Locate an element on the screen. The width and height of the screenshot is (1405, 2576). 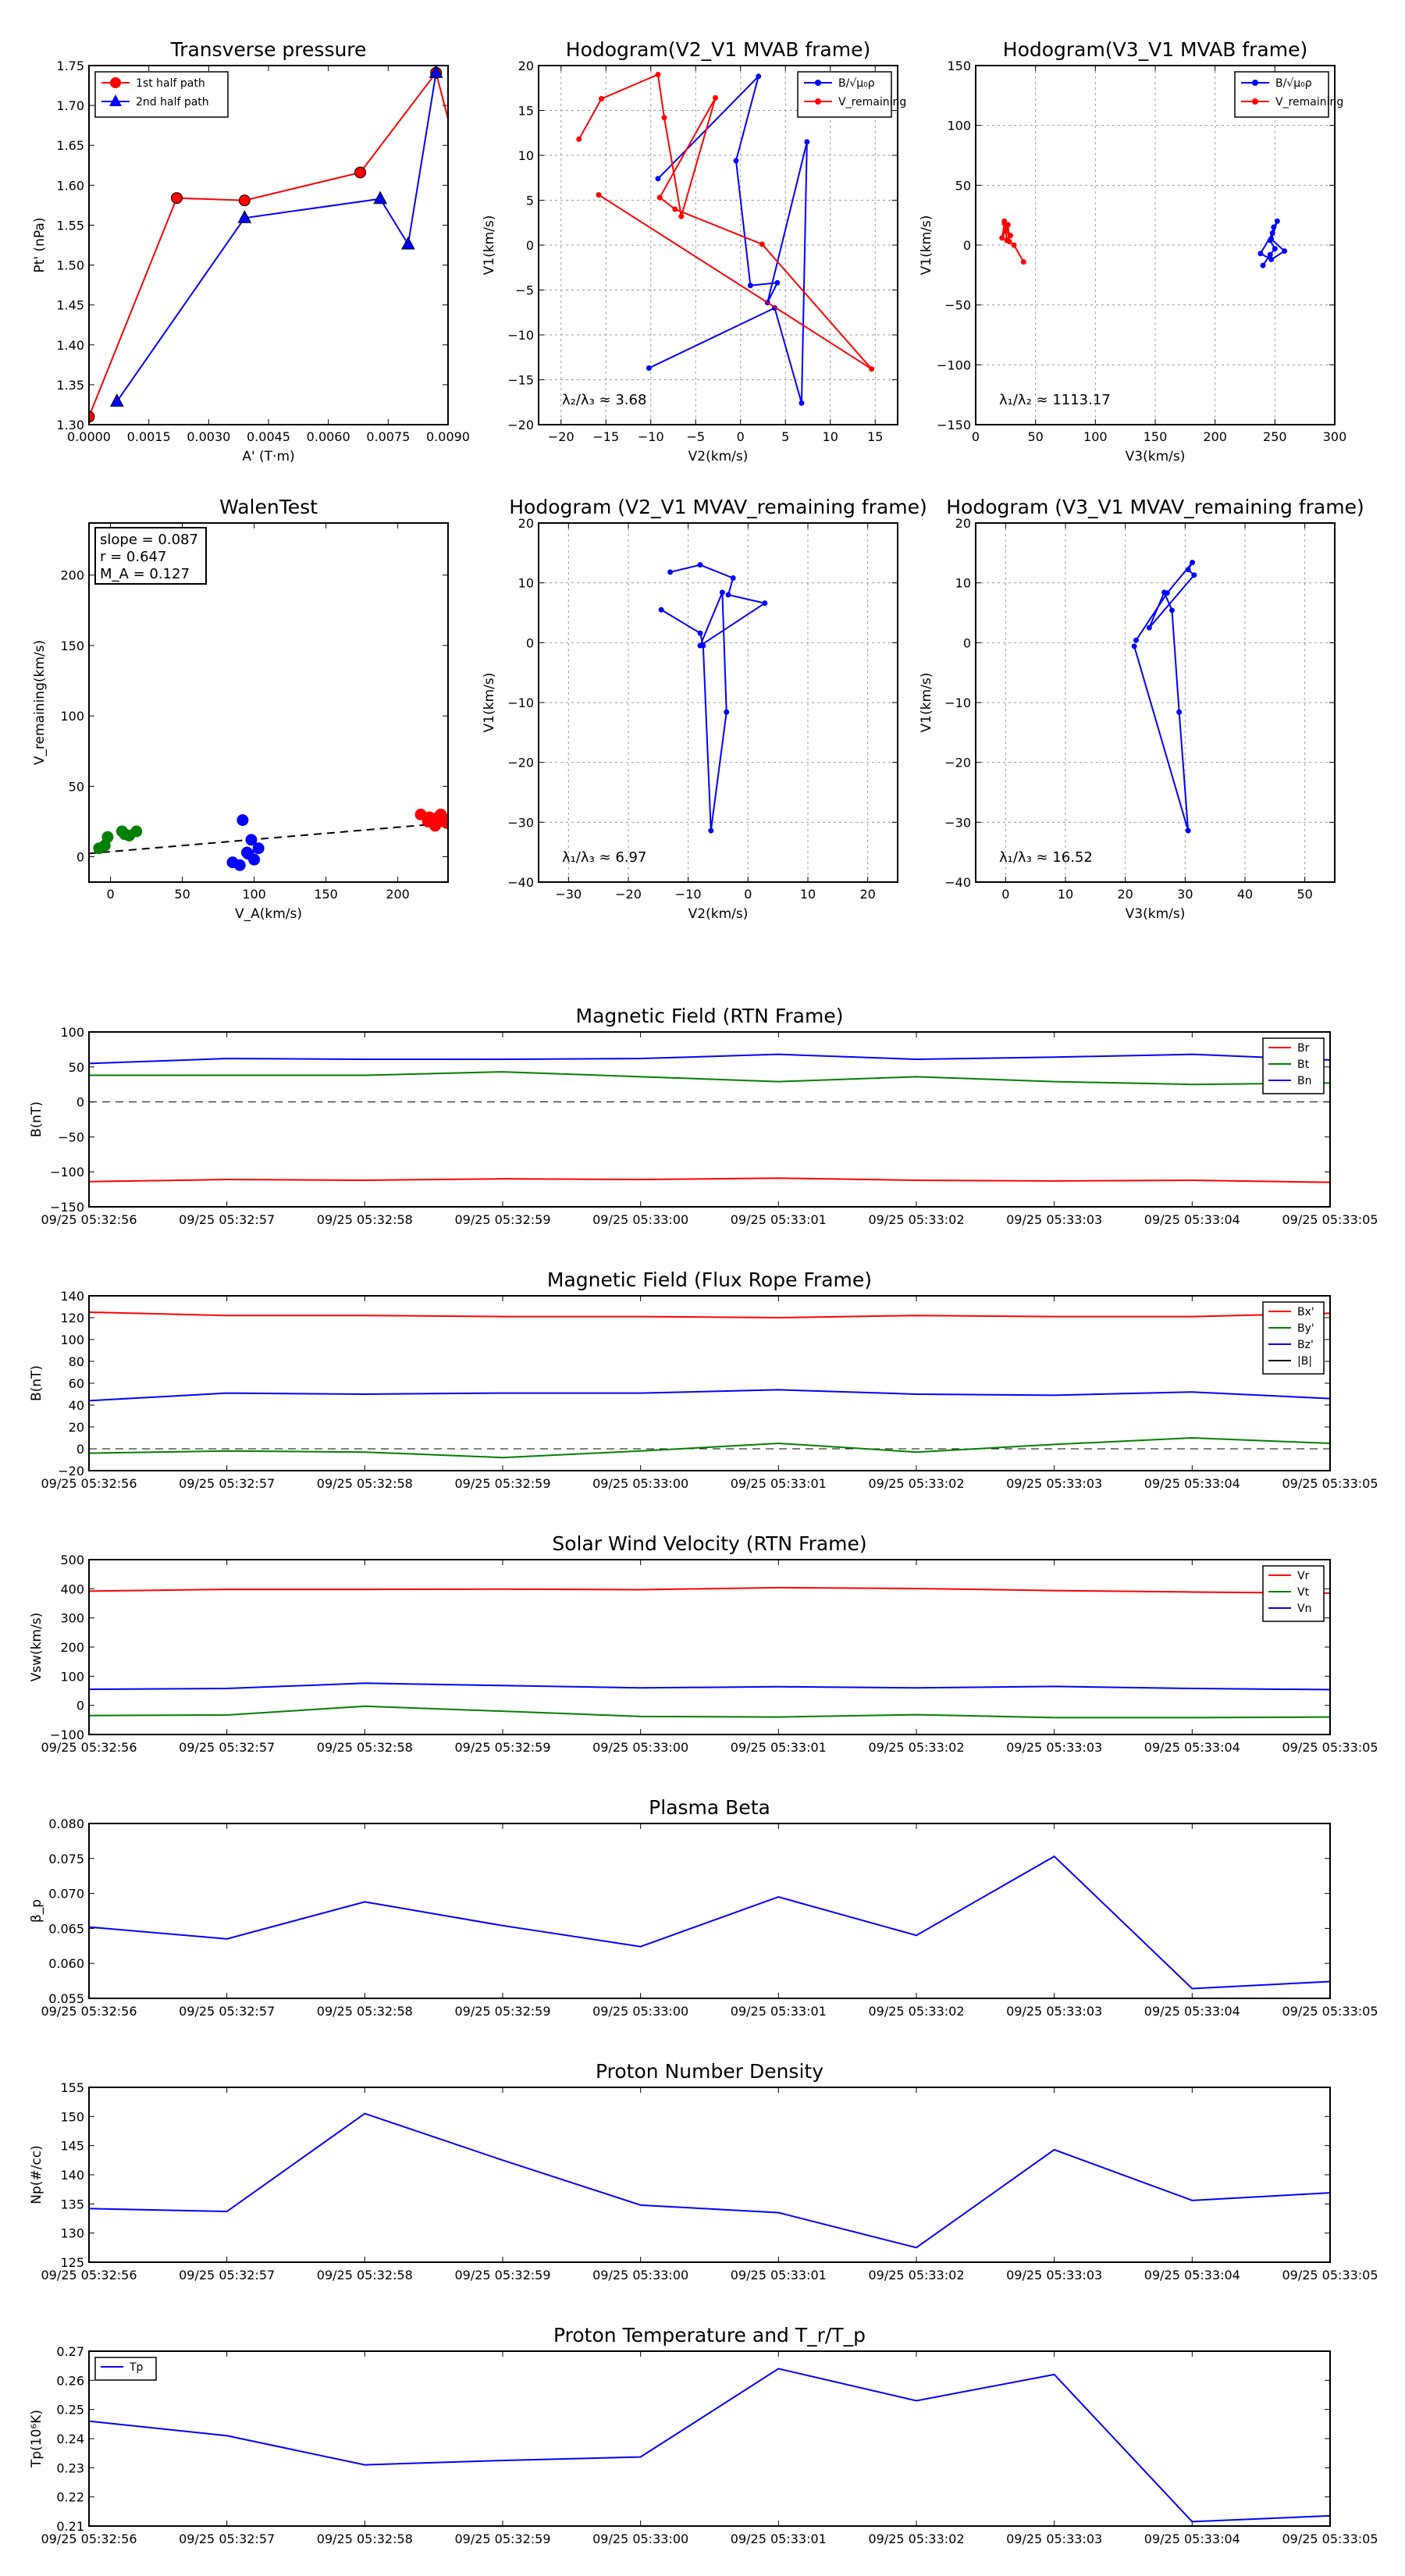
y-tick-label: 0.055 is located at coordinates (66, 1998).